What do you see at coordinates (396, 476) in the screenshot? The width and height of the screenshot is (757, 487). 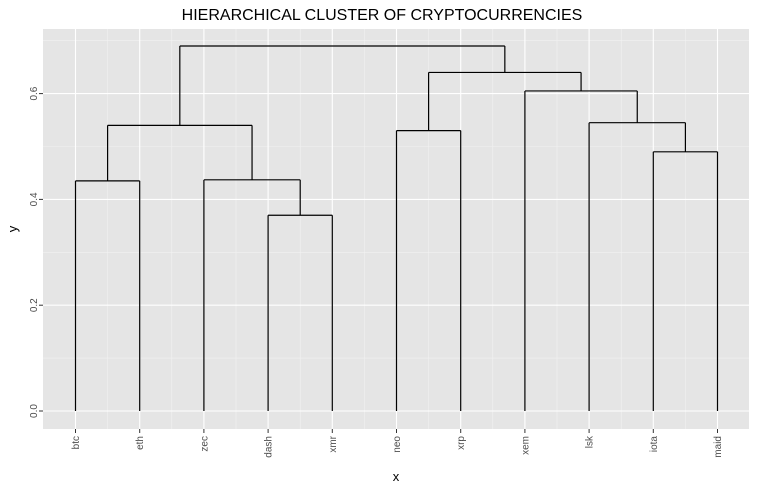 I see `x-axis-title: x` at bounding box center [396, 476].